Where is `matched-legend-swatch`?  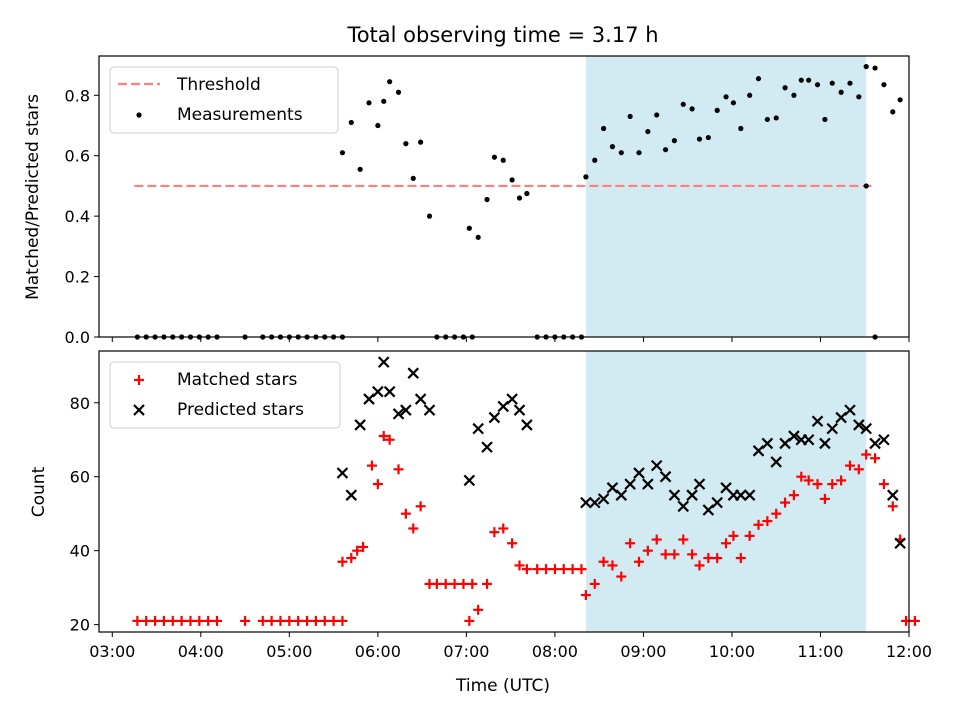 matched-legend-swatch is located at coordinates (139, 380).